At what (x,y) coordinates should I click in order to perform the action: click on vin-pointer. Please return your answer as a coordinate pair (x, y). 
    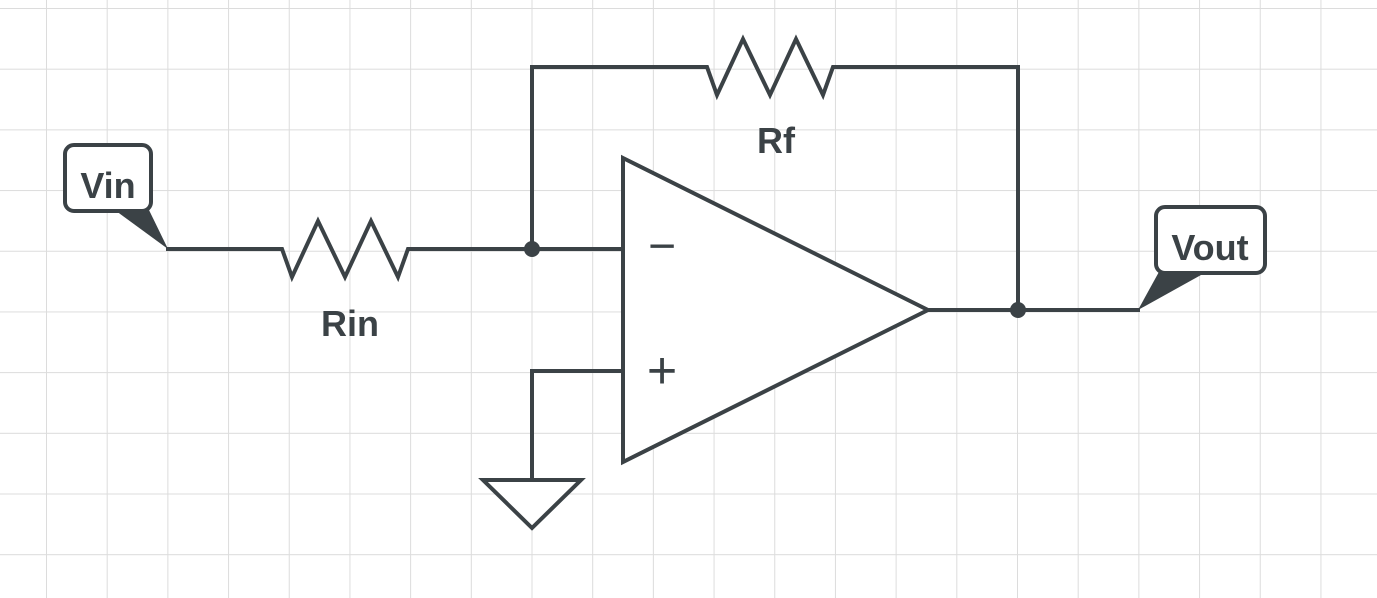
    Looking at the image, I should click on (140, 228).